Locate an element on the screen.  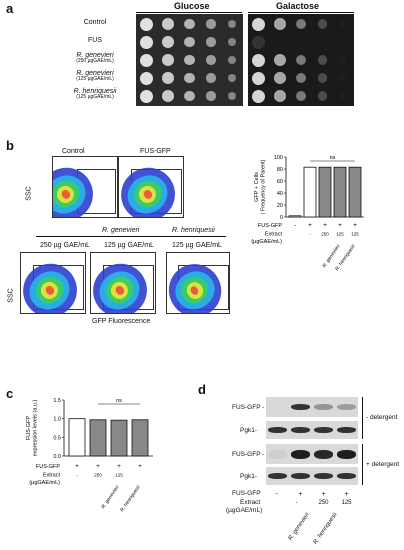
blot-row-extract-unit: (µgGAE/mL) is located at coordinates (244, 510).